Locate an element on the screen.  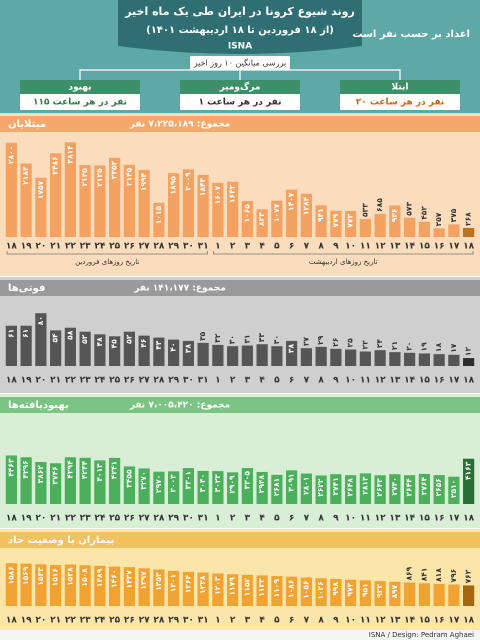
value-label: ۲۹۴۸ is located at coordinates (261, 484).